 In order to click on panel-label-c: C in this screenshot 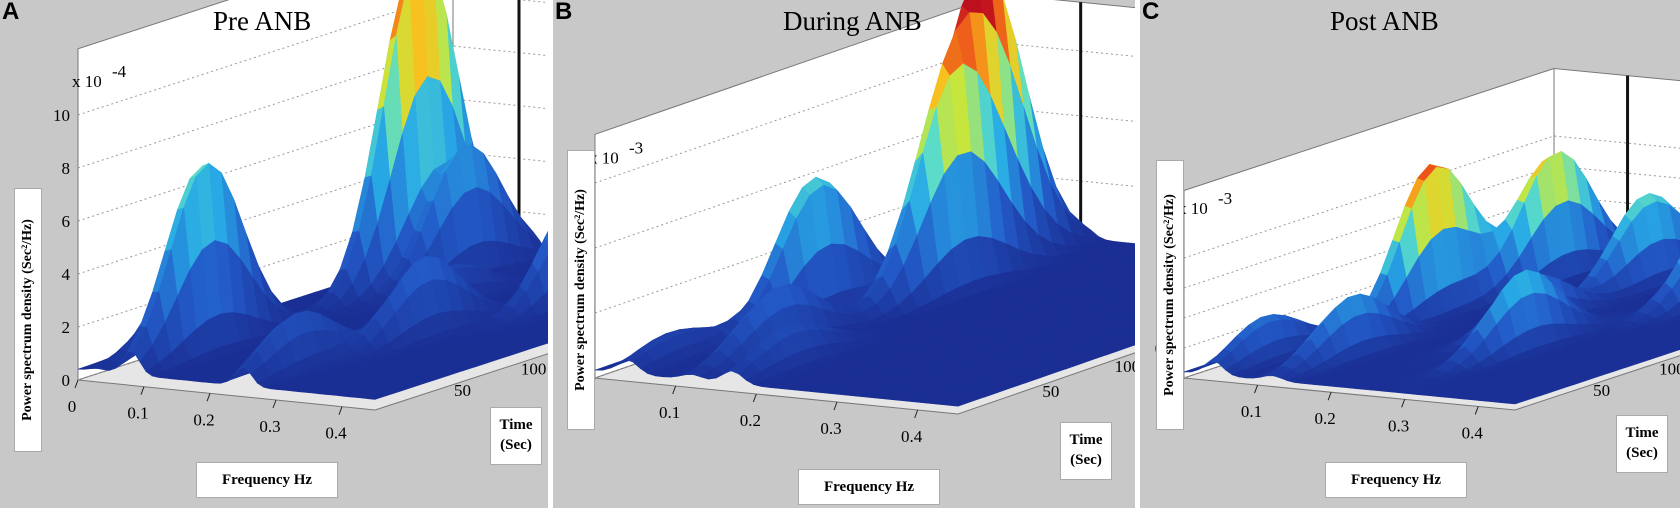, I will do `click(1151, 12)`.